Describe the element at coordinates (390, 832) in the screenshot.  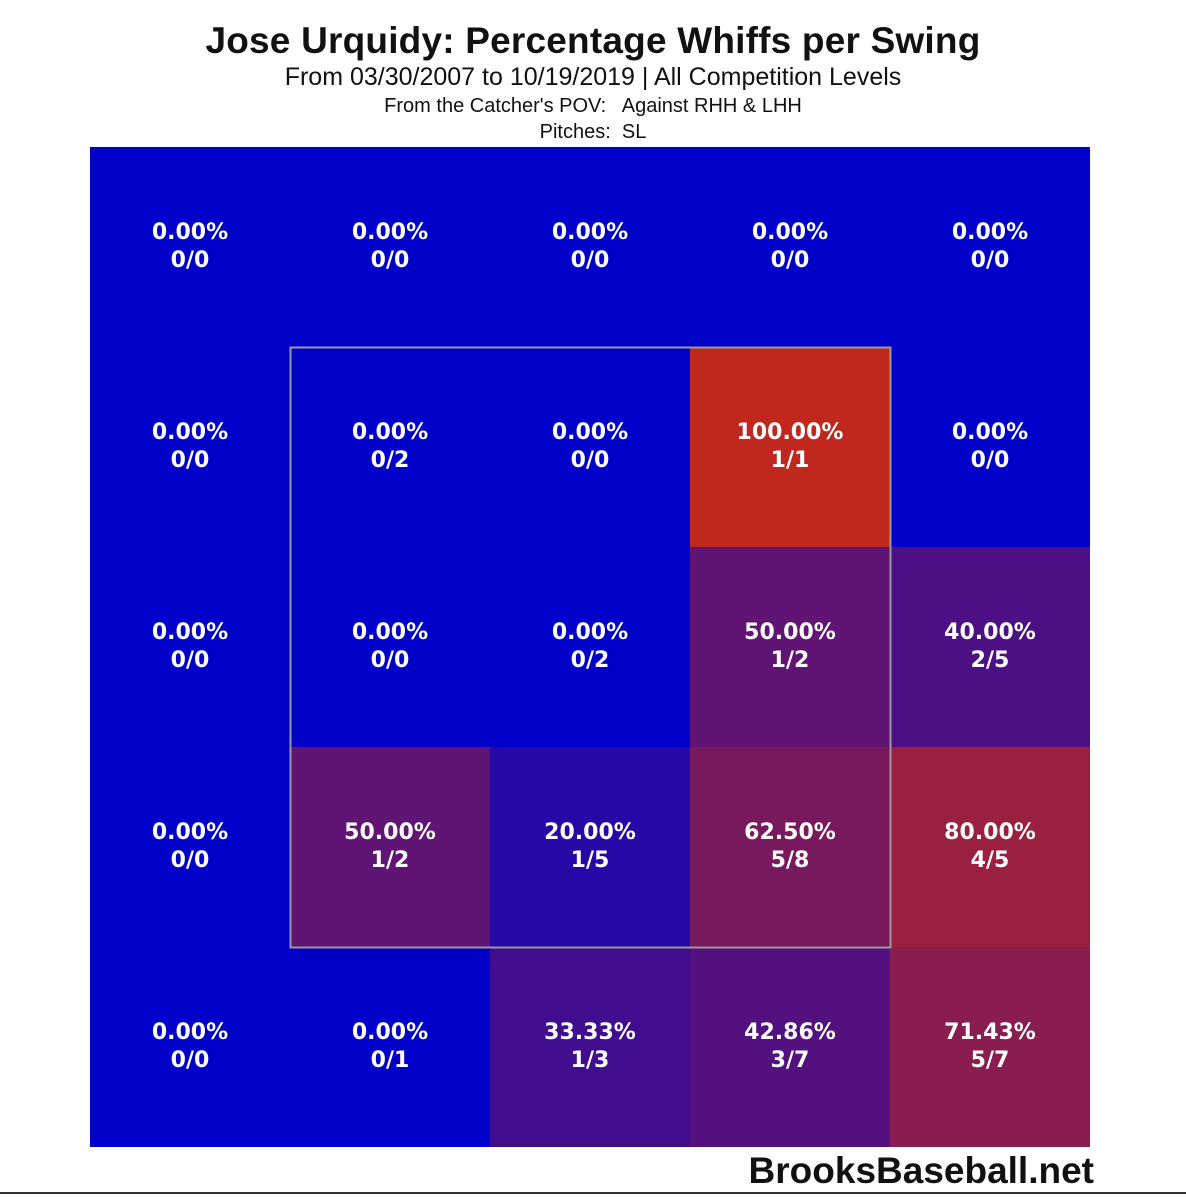
I see `cell-percent-r3-c1: 50.00%` at that location.